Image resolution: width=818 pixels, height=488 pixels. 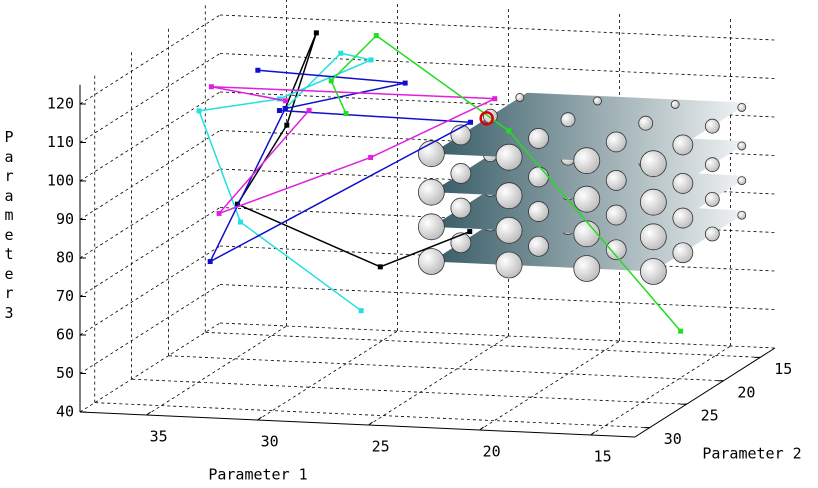 What do you see at coordinates (783, 369) in the screenshot?
I see `y-tick-label: 15` at bounding box center [783, 369].